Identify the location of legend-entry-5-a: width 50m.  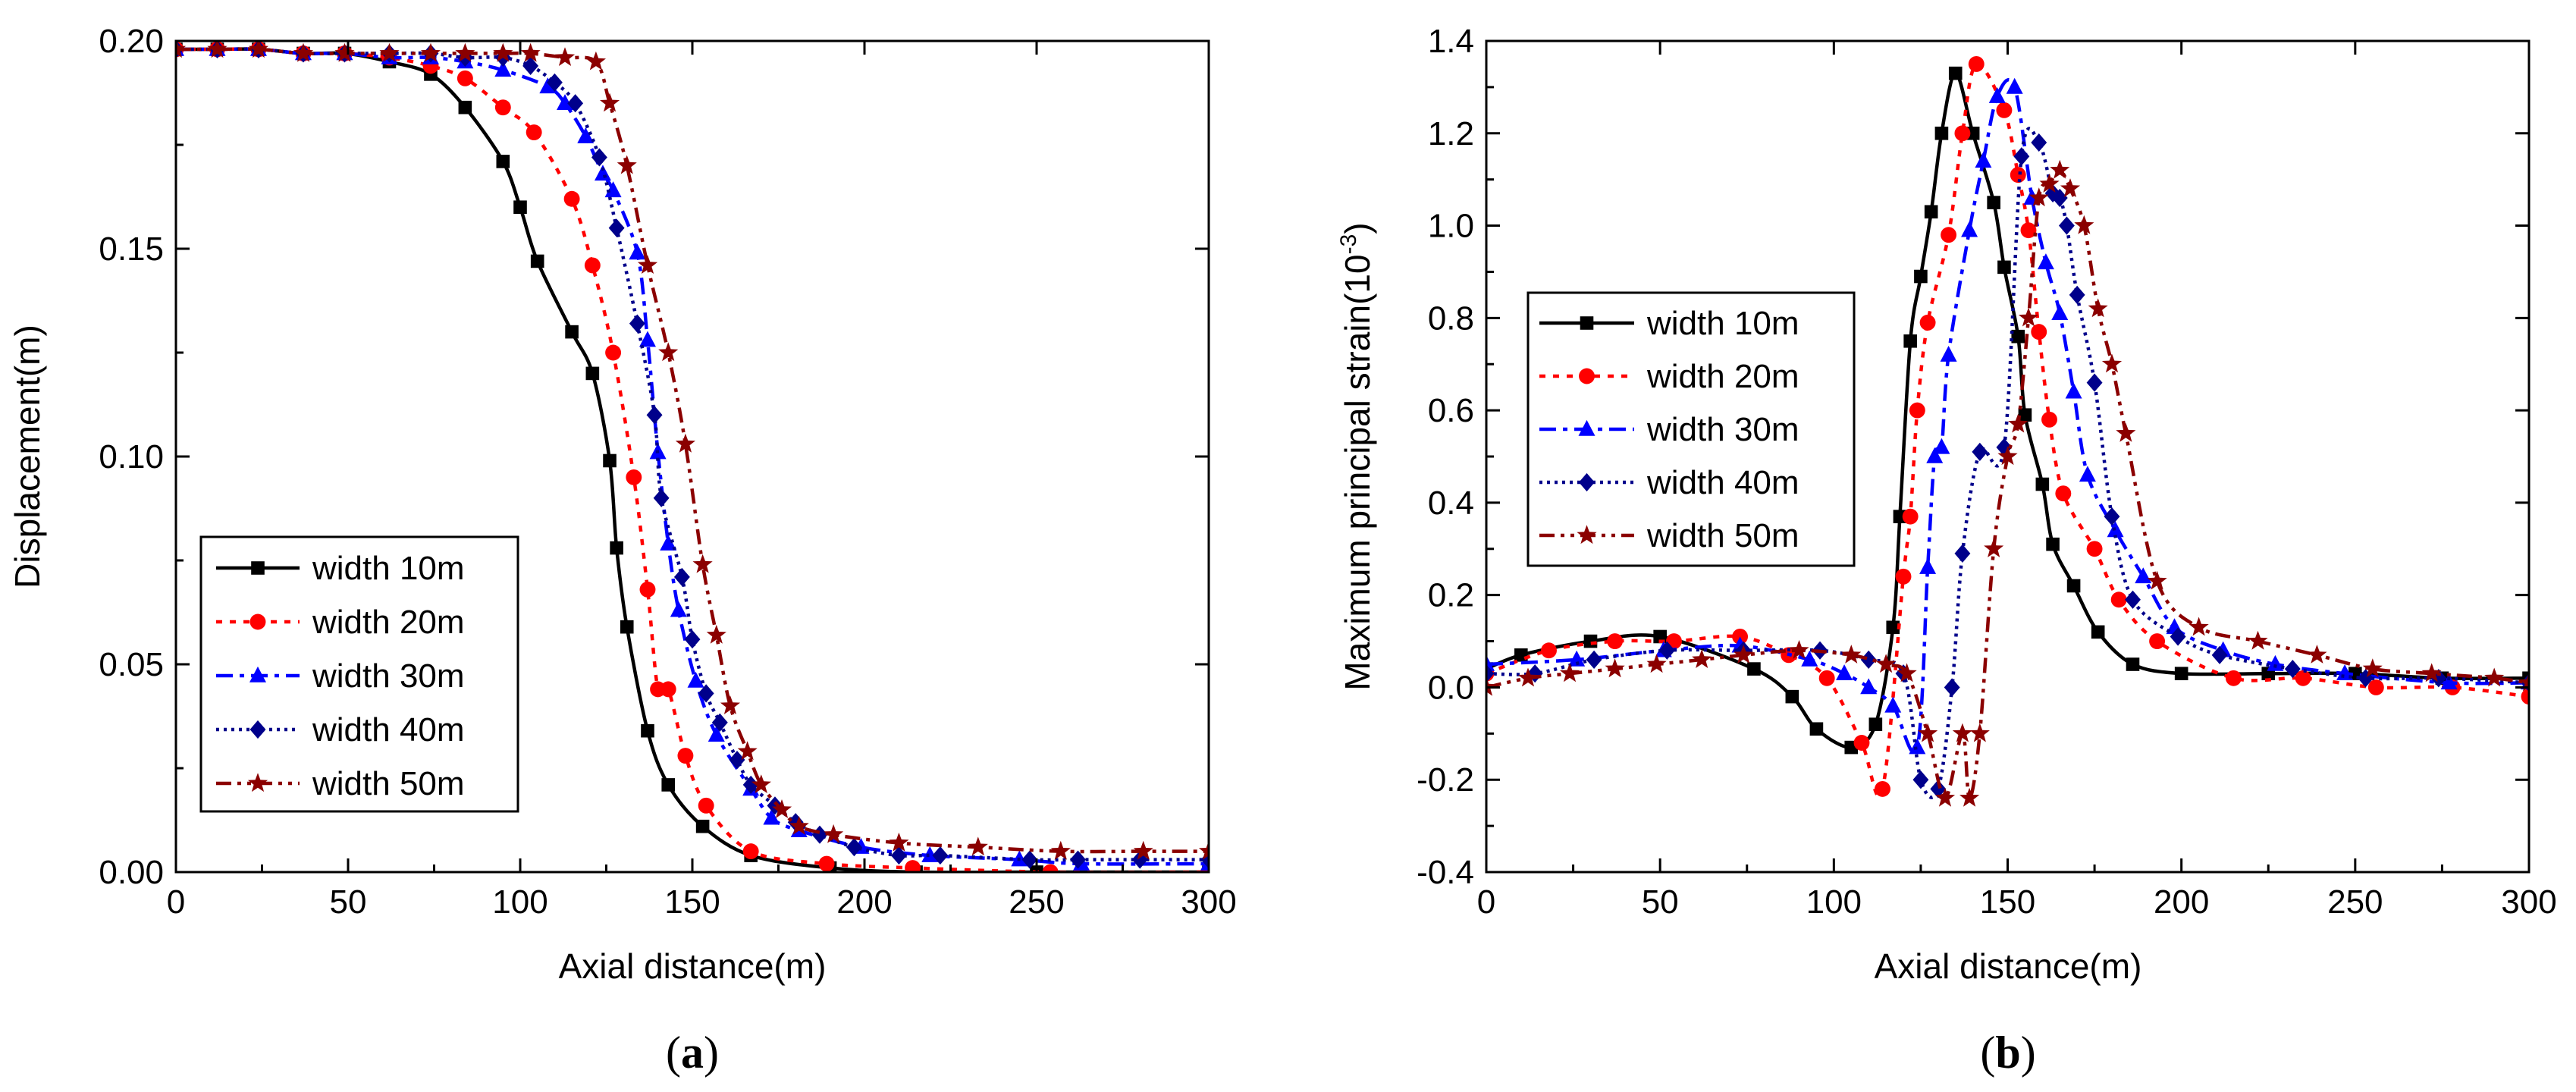
(340, 783).